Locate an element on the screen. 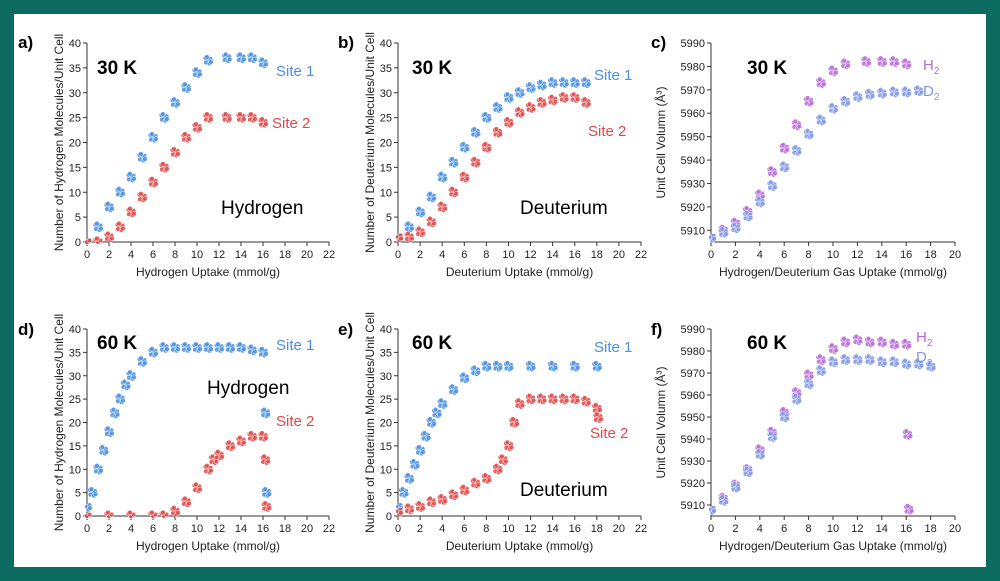 The width and height of the screenshot is (1000, 581). y-tick-label: 20 is located at coordinates (386, 424).